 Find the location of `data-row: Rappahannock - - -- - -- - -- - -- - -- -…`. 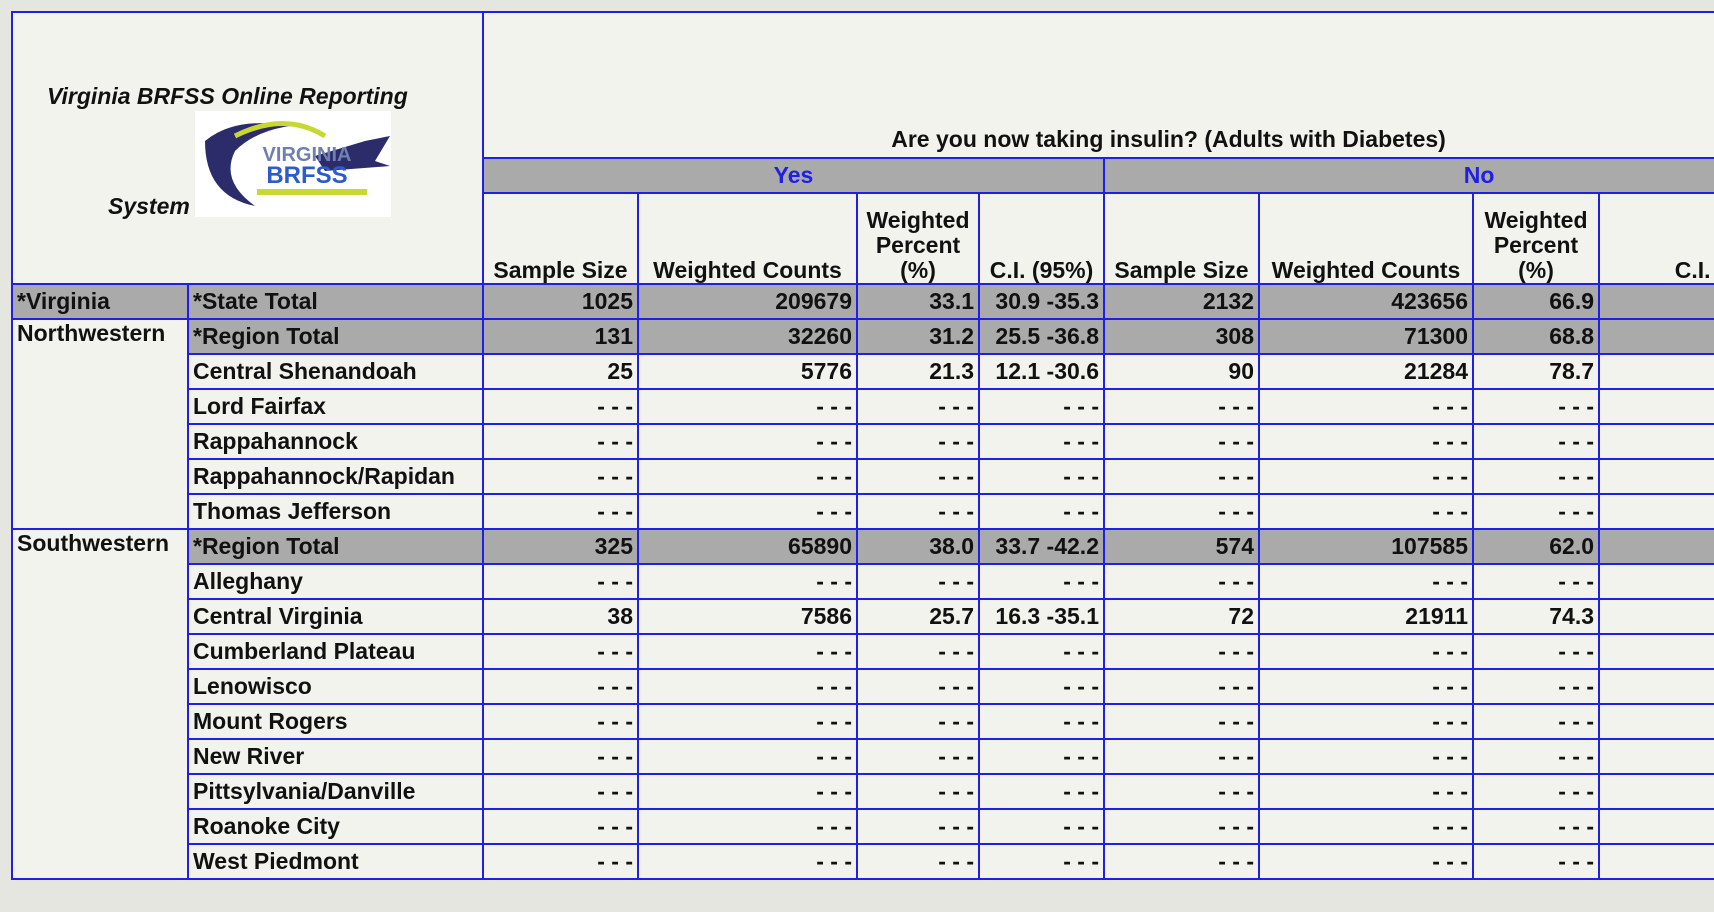

data-row: Rappahannock - - -- - -- - -- - -- - -- -… is located at coordinates (863, 441).